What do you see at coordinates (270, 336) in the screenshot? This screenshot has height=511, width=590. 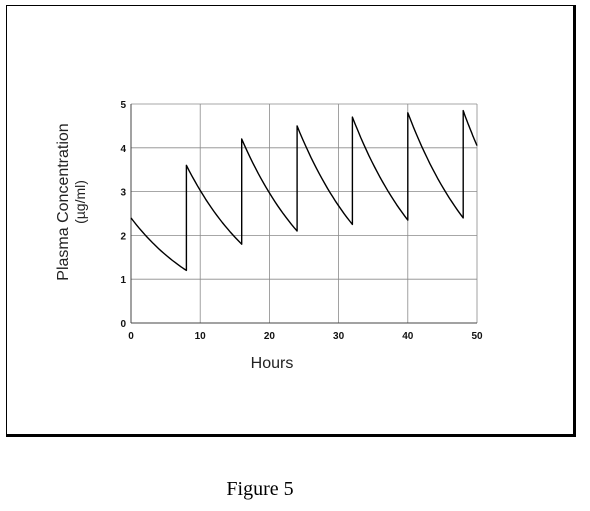 I see `x-tick-label: 20` at bounding box center [270, 336].